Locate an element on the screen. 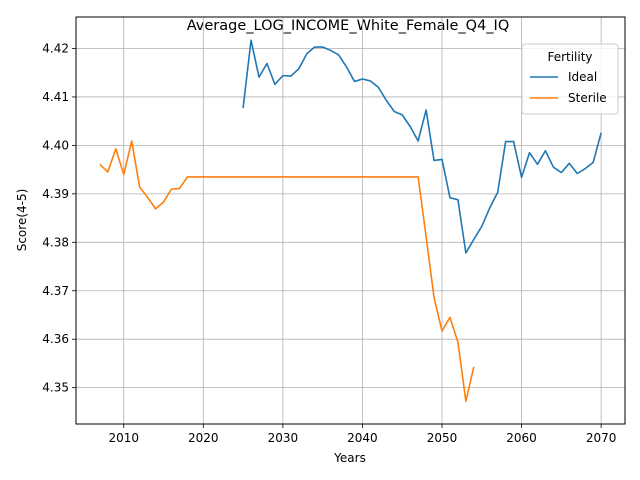 The height and width of the screenshot is (480, 640). y-tick-label: 4.40 is located at coordinates (55, 145).